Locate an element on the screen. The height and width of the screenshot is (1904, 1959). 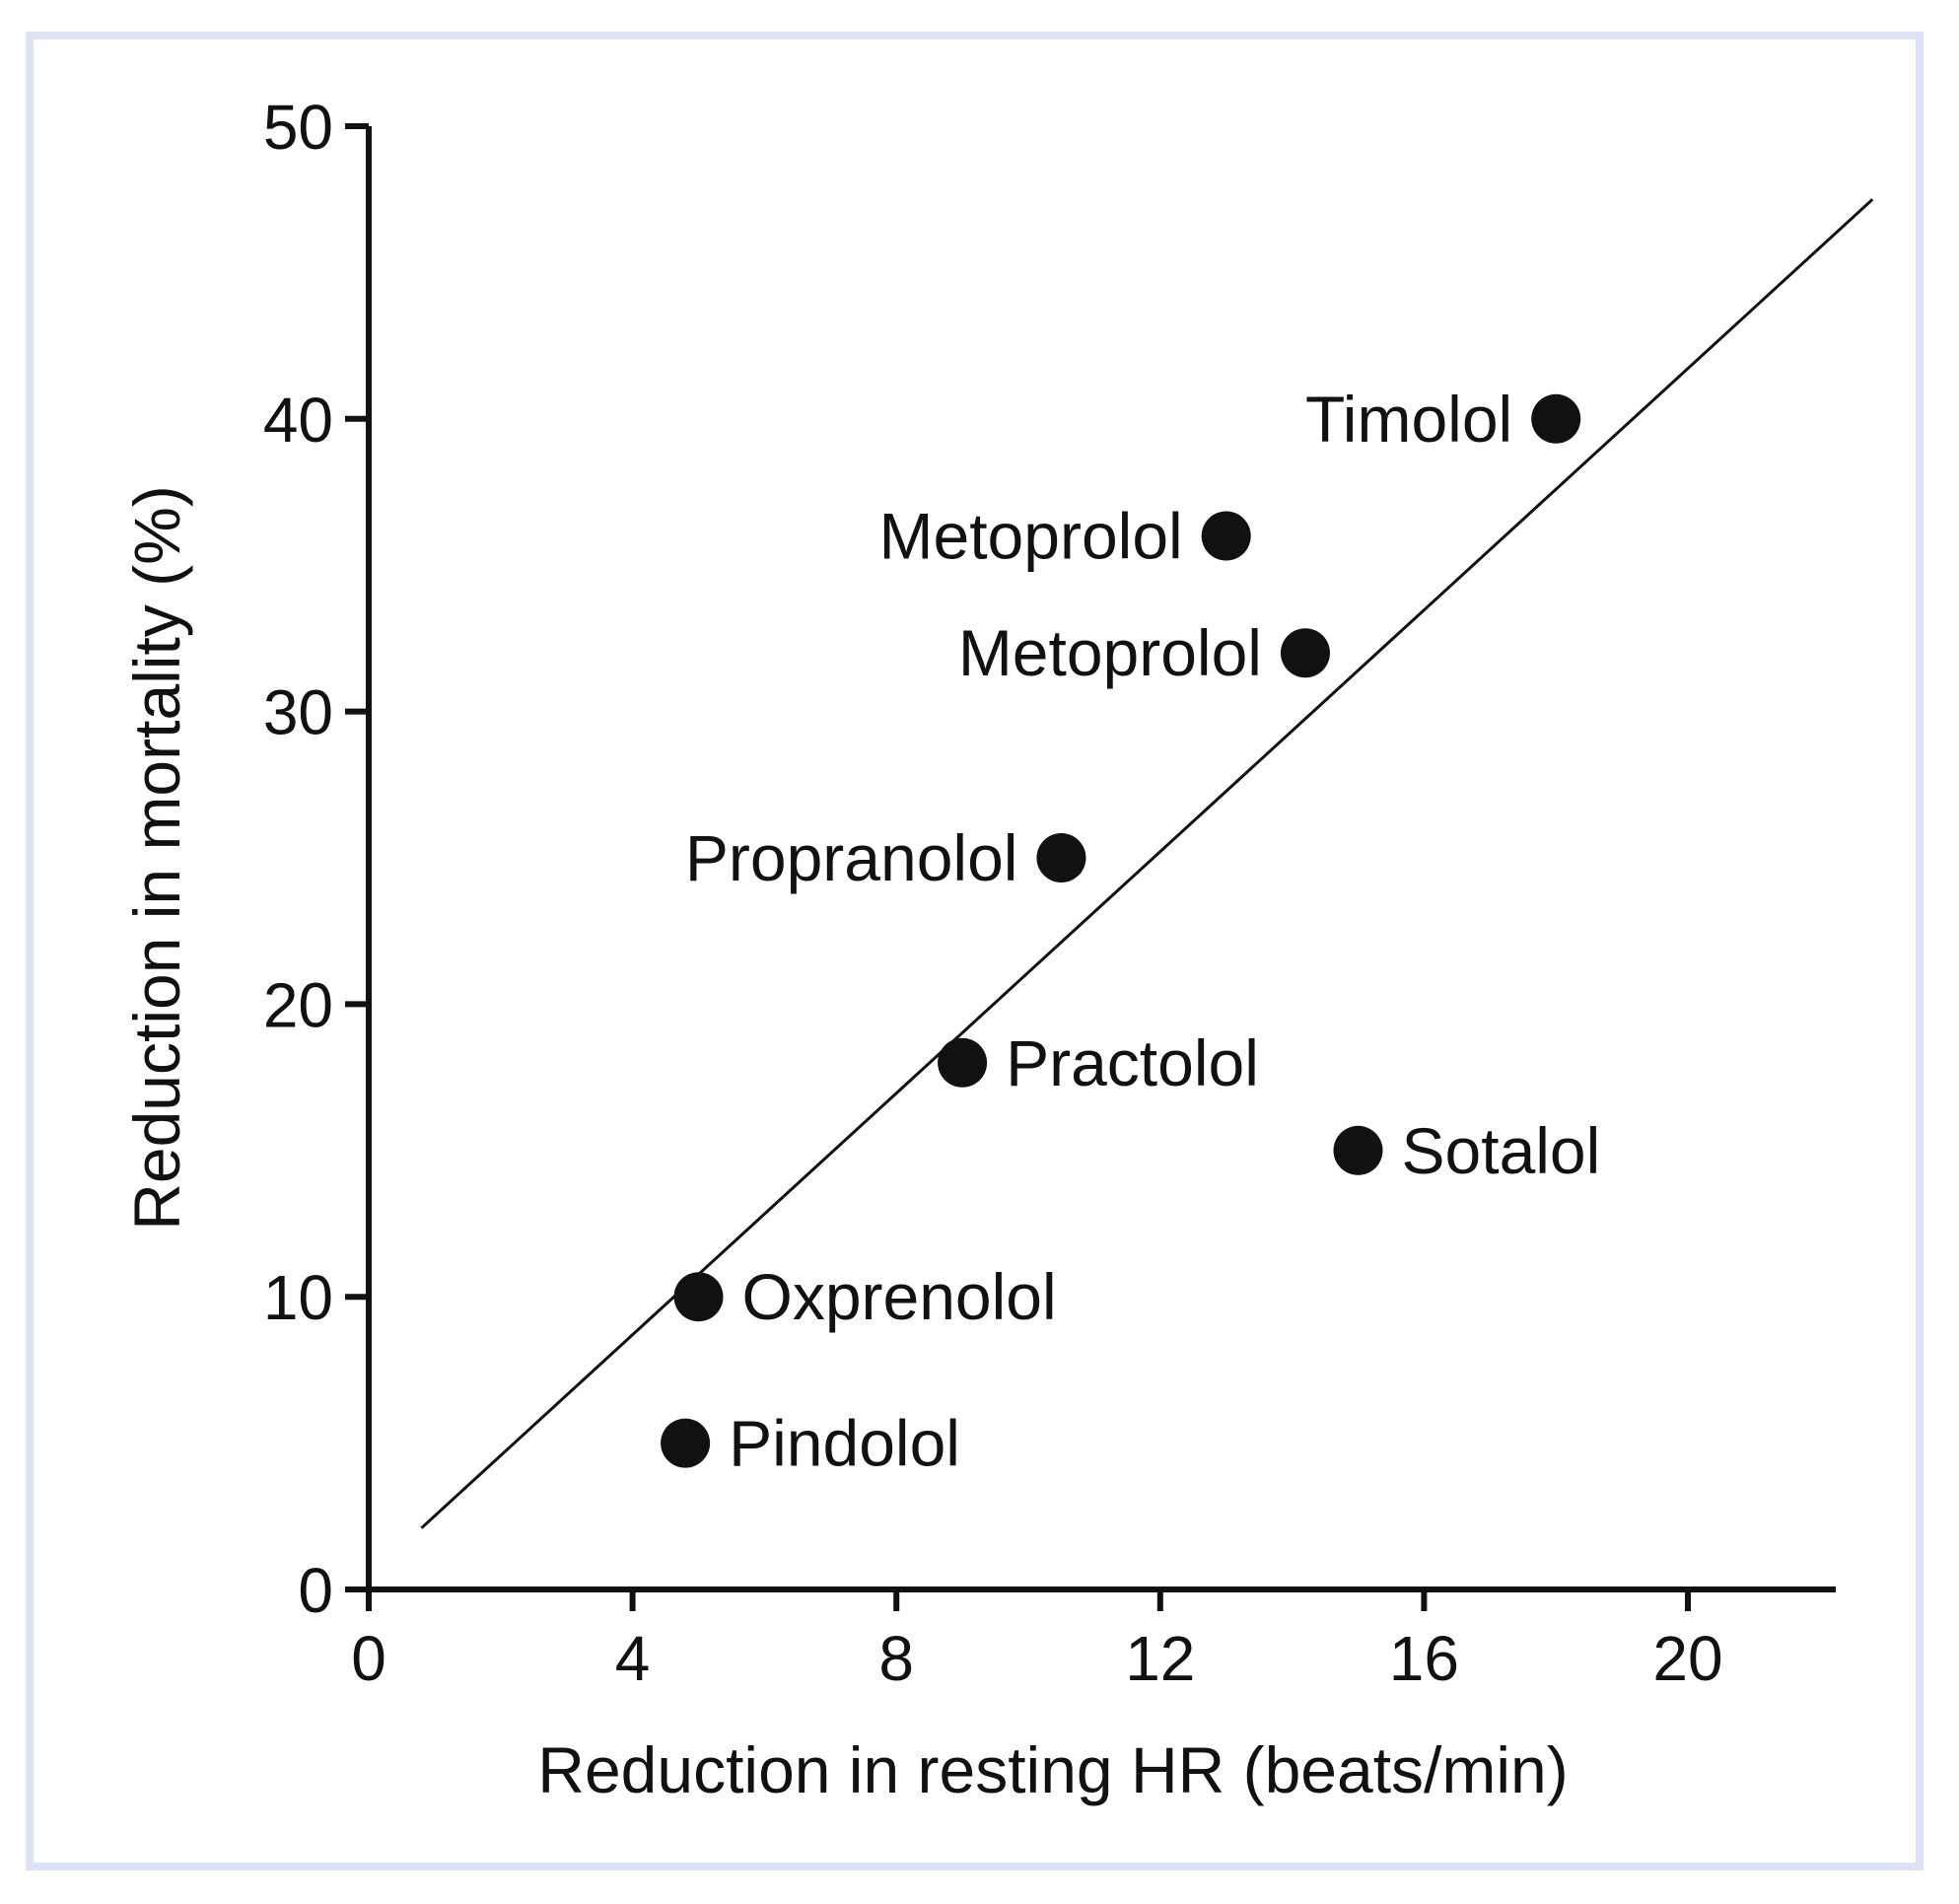
x-tick-label: 20 is located at coordinates (1687, 1658).